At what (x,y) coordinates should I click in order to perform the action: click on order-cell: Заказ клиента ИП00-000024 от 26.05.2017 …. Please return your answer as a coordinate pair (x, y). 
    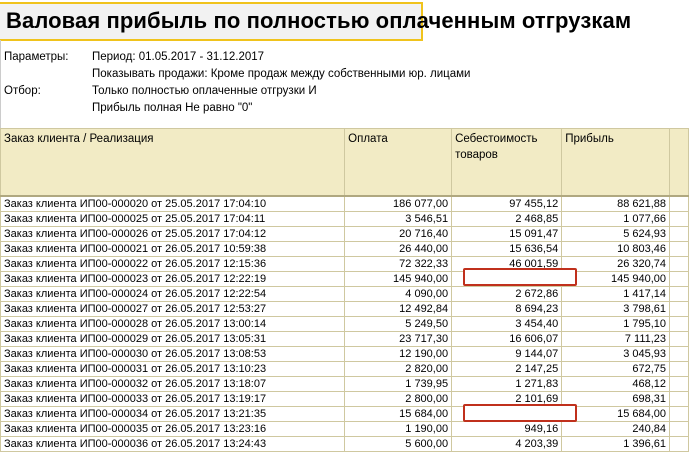
    Looking at the image, I should click on (173, 294).